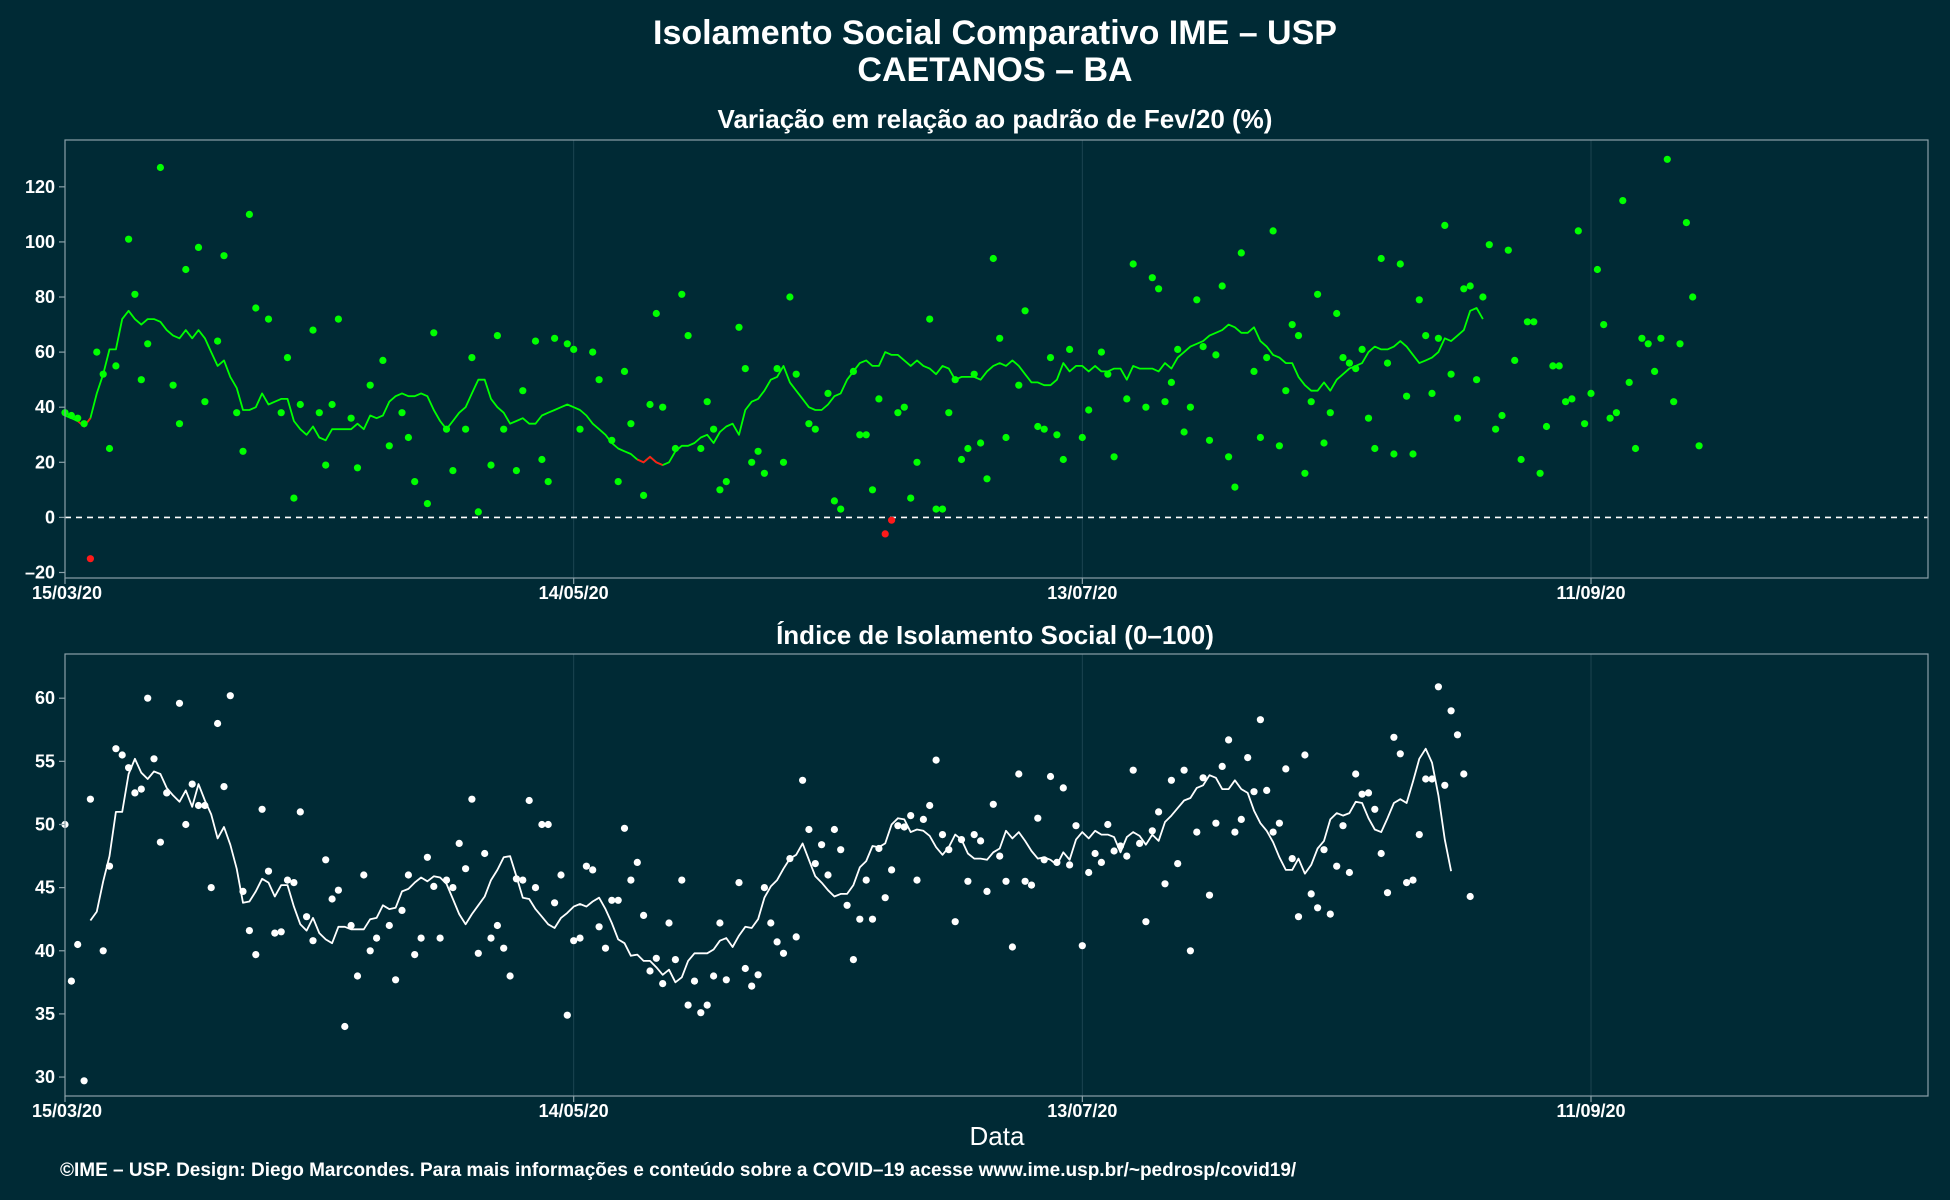 Image resolution: width=1950 pixels, height=1200 pixels. Describe the element at coordinates (574, 1111) in the screenshot. I see `bottom-x-tick-label: 14/05/20` at that location.